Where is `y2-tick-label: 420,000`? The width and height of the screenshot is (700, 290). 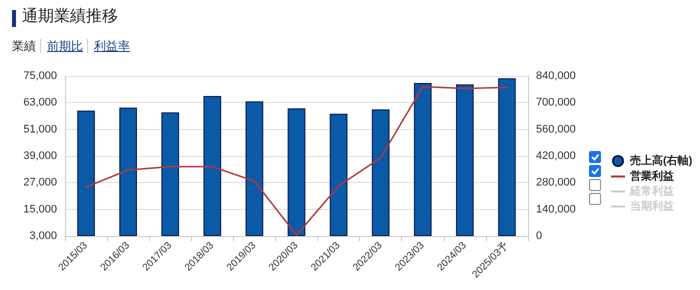
y2-tick-label: 420,000 is located at coordinates (556, 156).